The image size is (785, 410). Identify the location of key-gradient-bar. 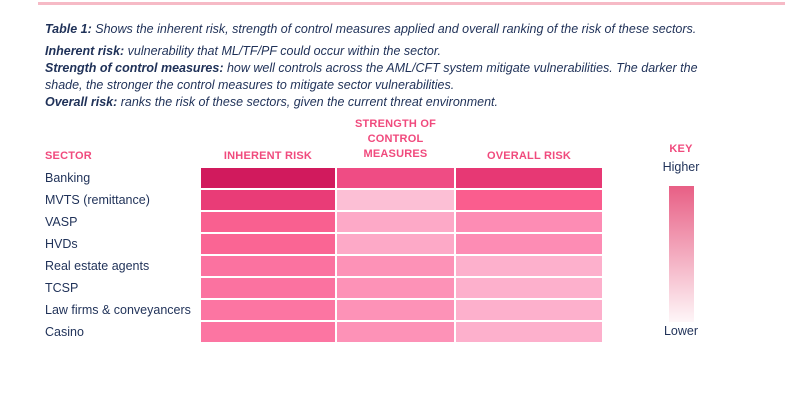
(681, 254).